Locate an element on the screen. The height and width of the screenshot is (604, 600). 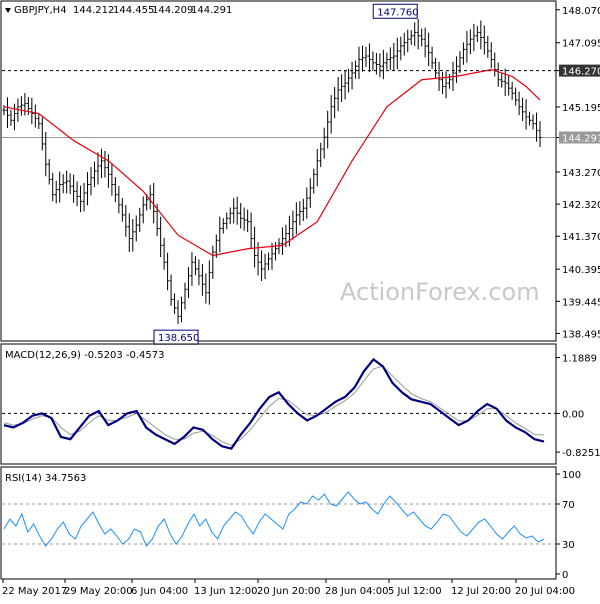
ohlc-high: 144.455 is located at coordinates (133, 10).